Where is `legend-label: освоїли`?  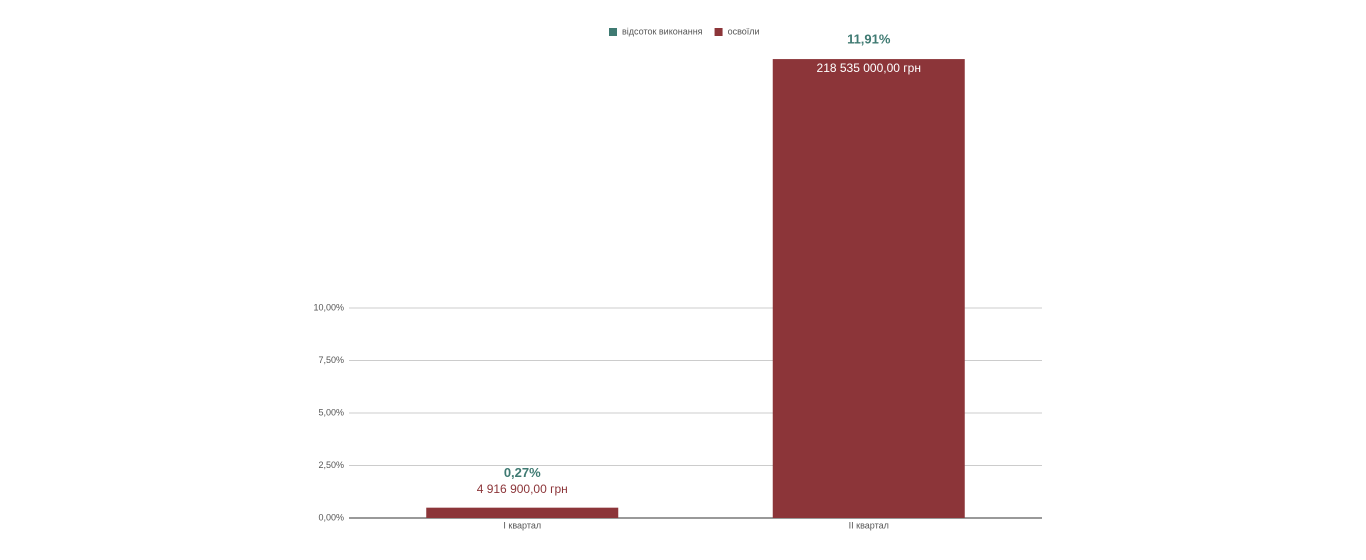
legend-label: освоїли is located at coordinates (744, 31).